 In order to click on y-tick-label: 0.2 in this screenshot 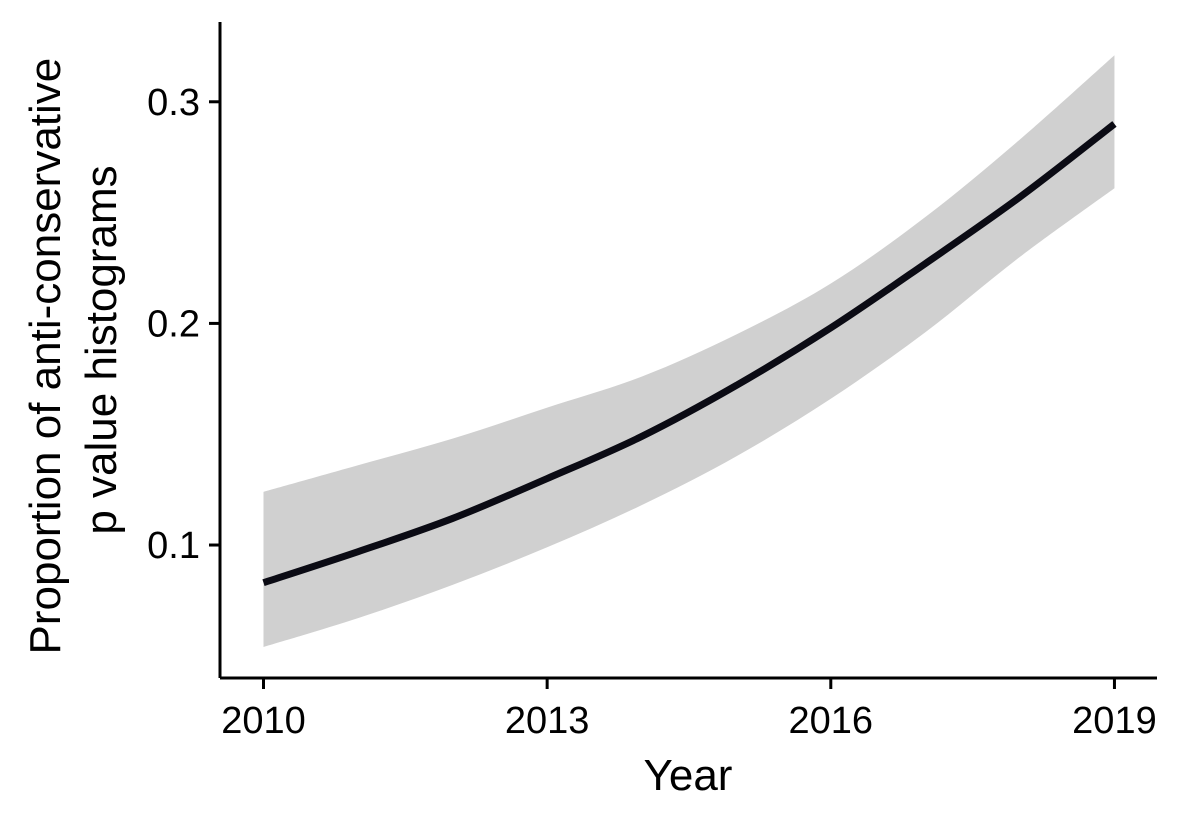, I will do `click(173, 324)`.